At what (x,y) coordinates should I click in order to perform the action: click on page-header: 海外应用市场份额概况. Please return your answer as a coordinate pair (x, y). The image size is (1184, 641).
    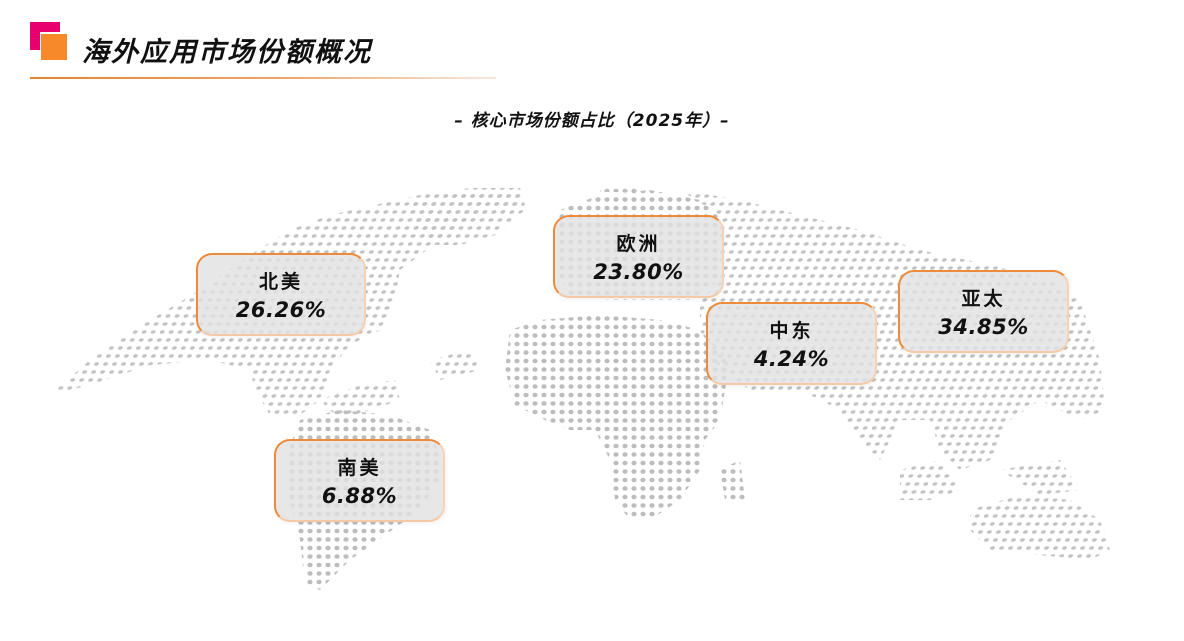
    Looking at the image, I should click on (265, 50).